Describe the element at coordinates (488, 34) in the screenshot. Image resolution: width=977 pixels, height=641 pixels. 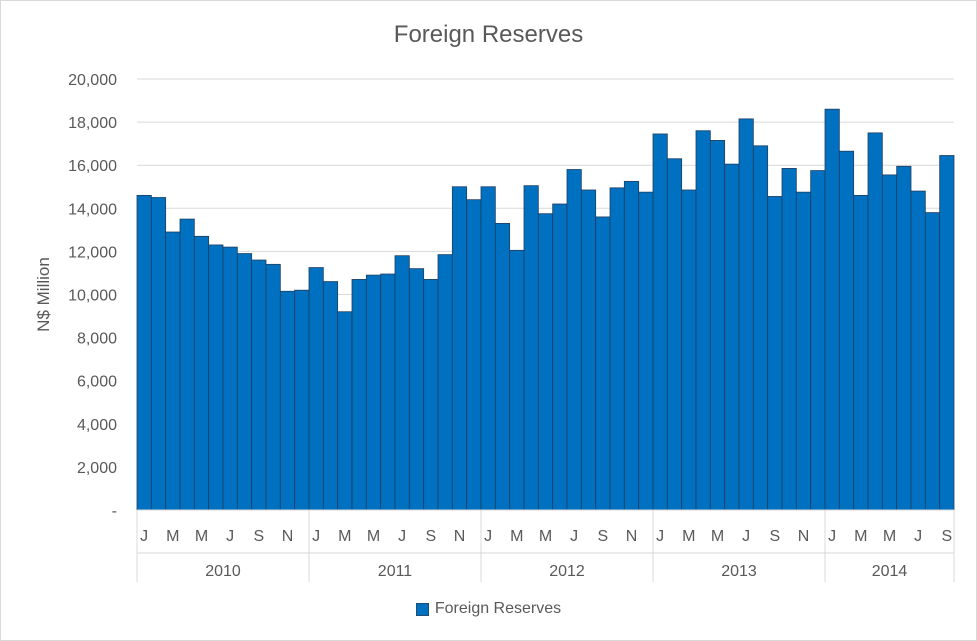
I see `chart-title: Foreign Reserves` at that location.